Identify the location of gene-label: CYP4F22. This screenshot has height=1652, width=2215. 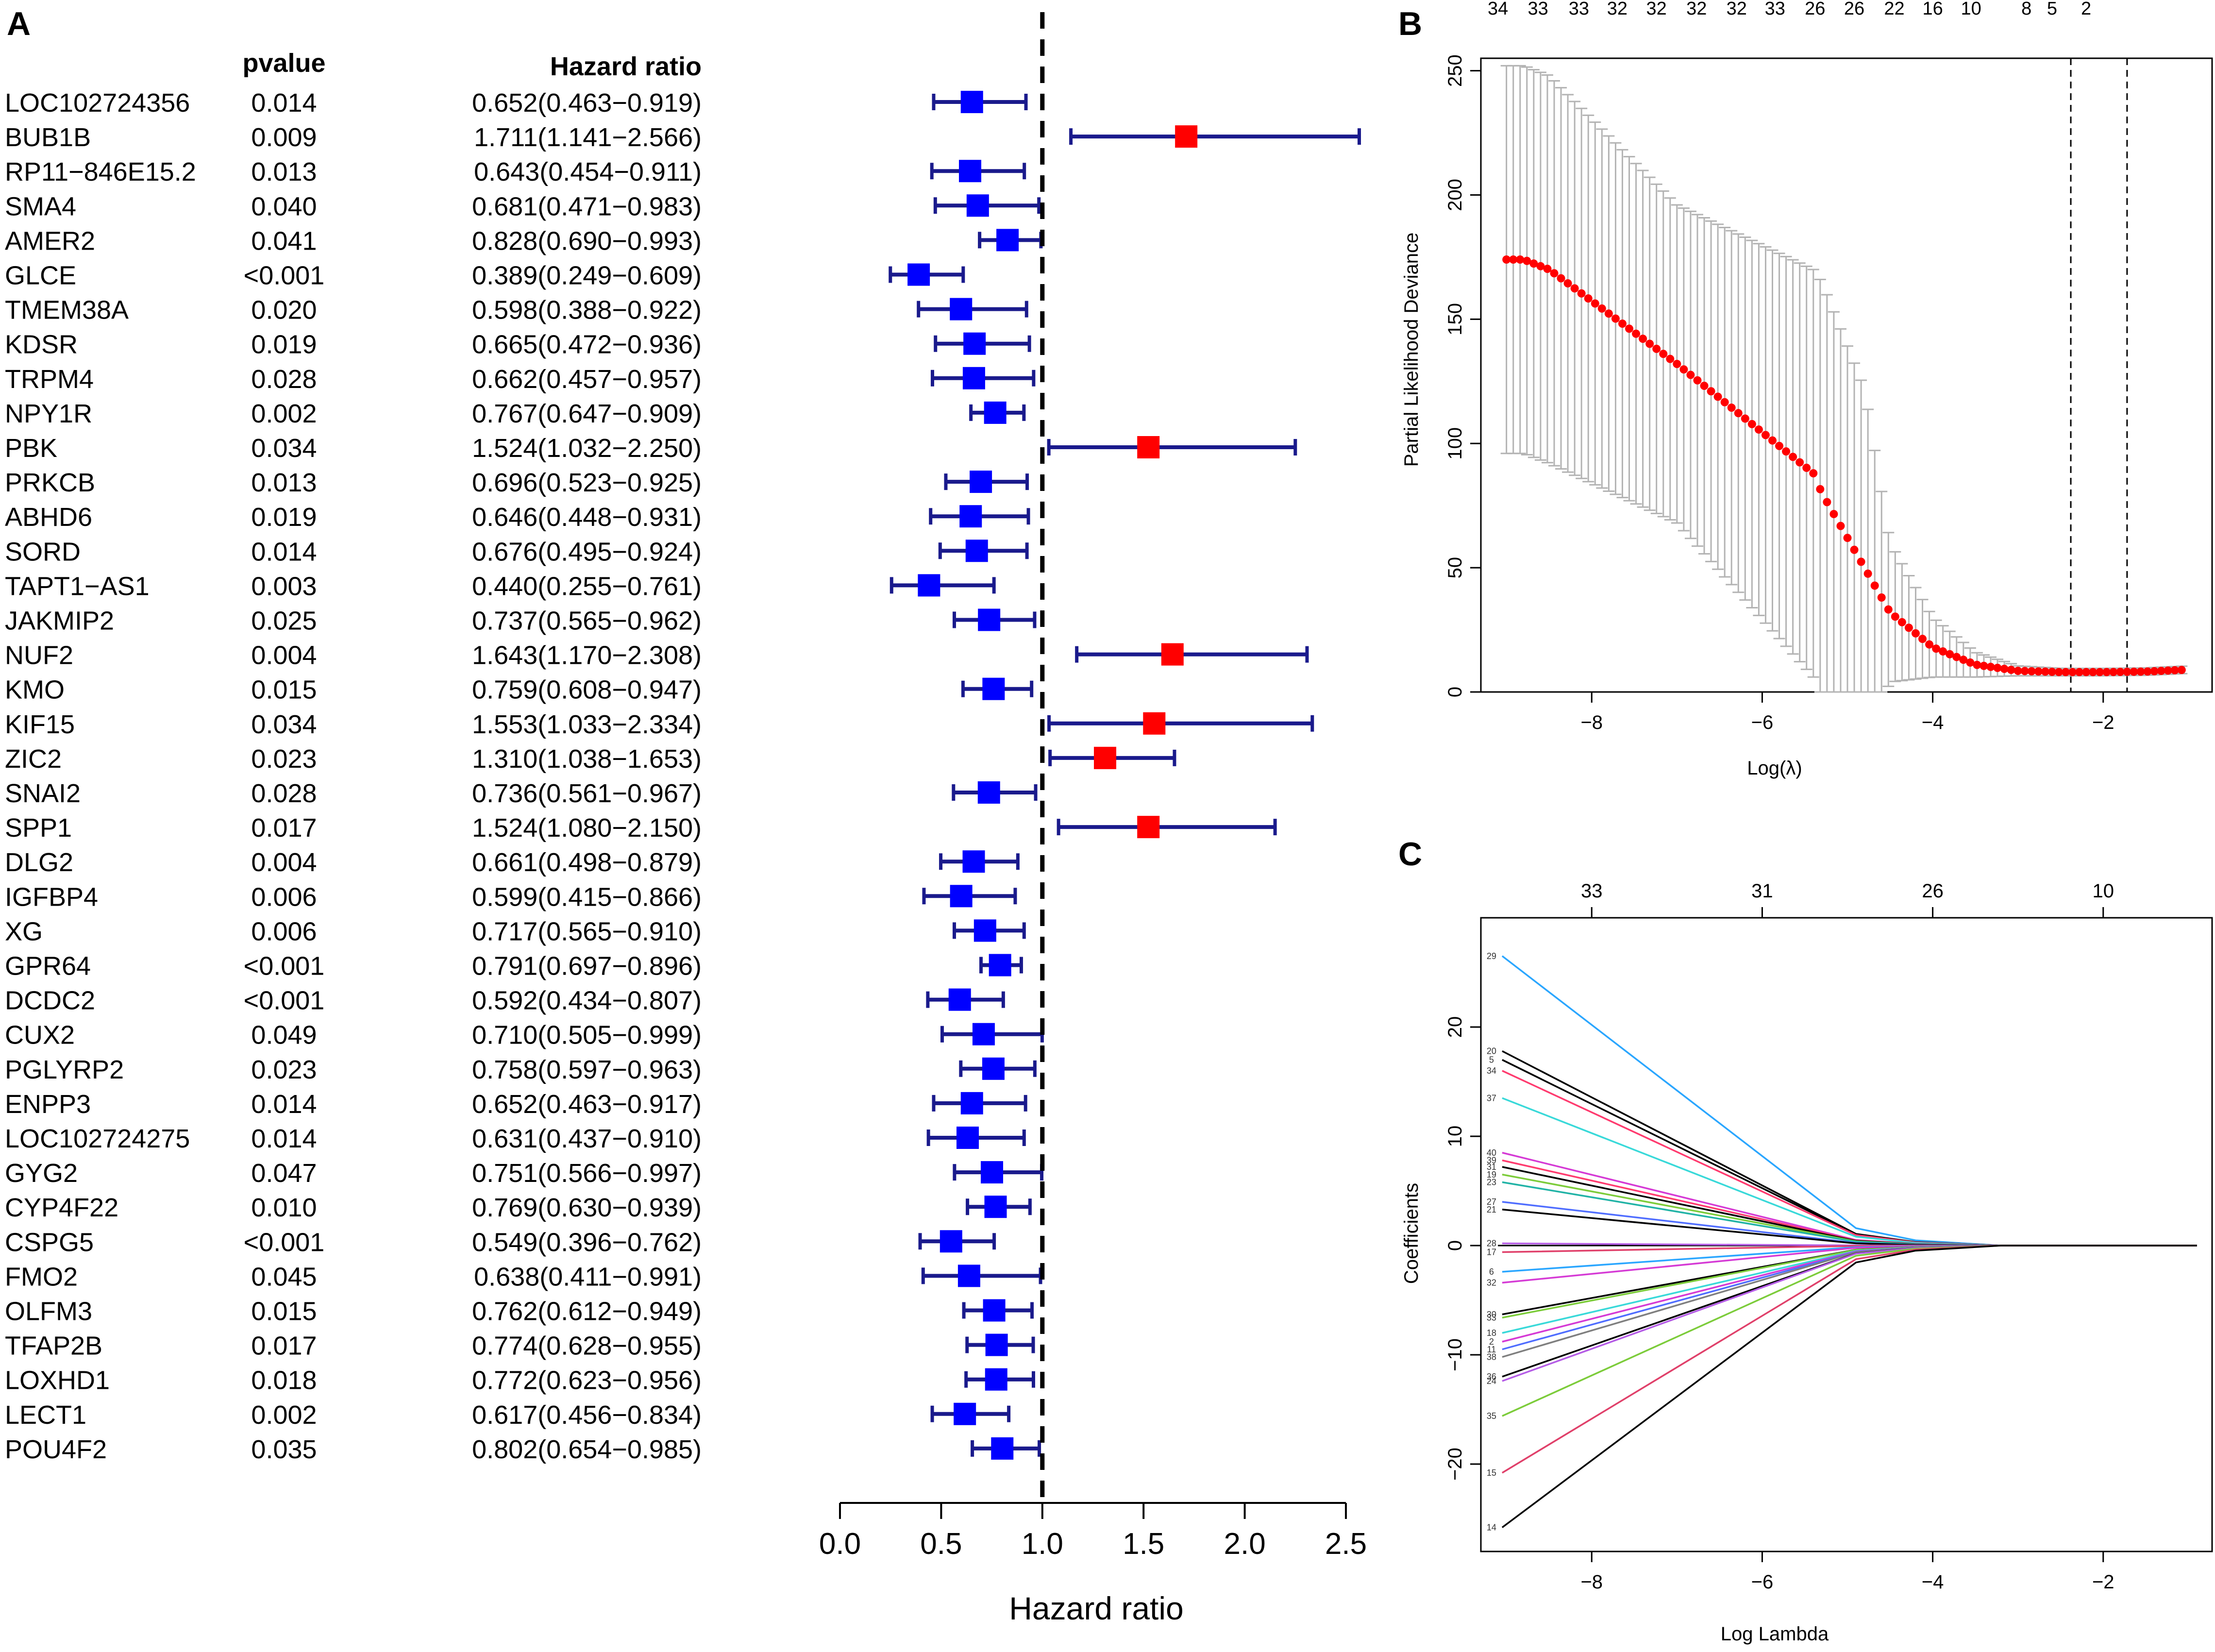
(62, 1207).